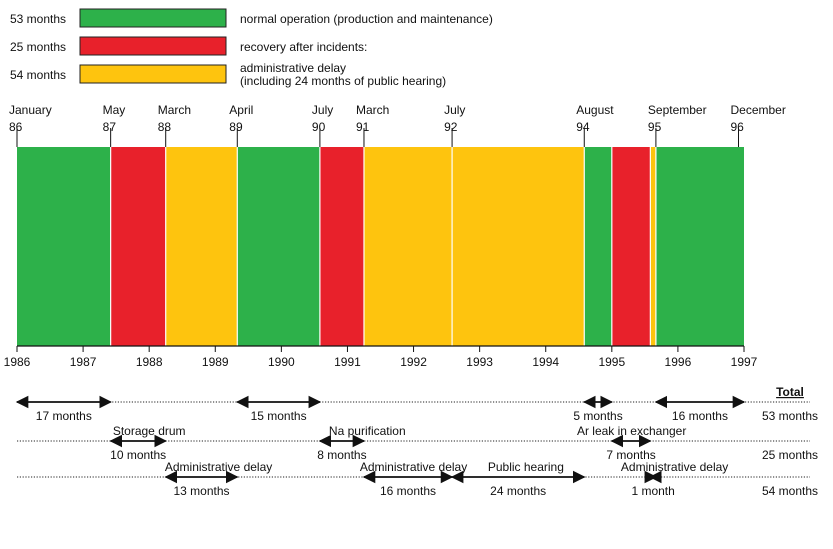 Image resolution: width=833 pixels, height=549 pixels. What do you see at coordinates (347, 362) in the screenshot?
I see `x-tick-label: 1991` at bounding box center [347, 362].